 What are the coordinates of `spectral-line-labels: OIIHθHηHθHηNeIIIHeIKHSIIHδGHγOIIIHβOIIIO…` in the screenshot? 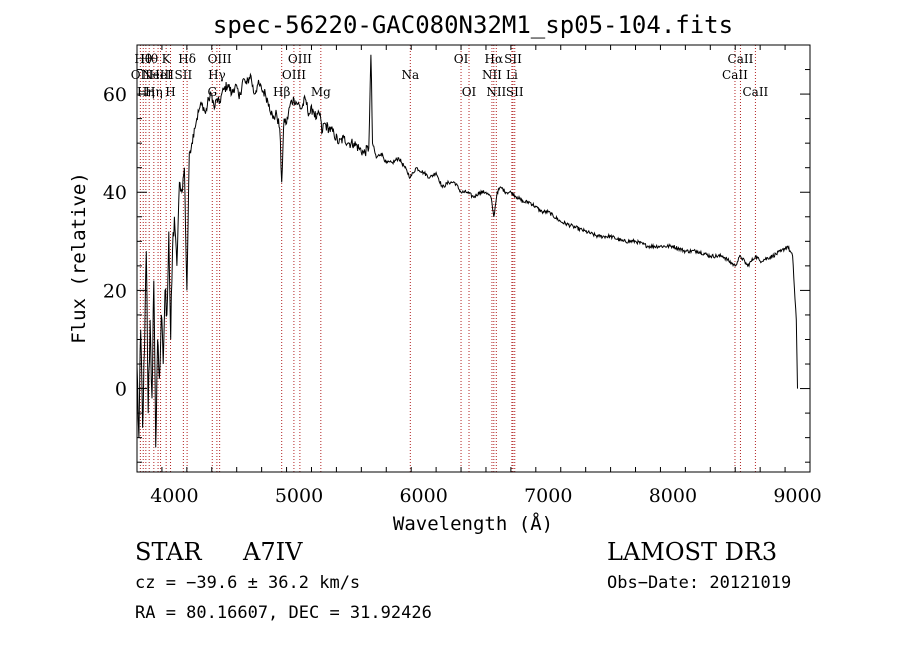 It's located at (450, 75).